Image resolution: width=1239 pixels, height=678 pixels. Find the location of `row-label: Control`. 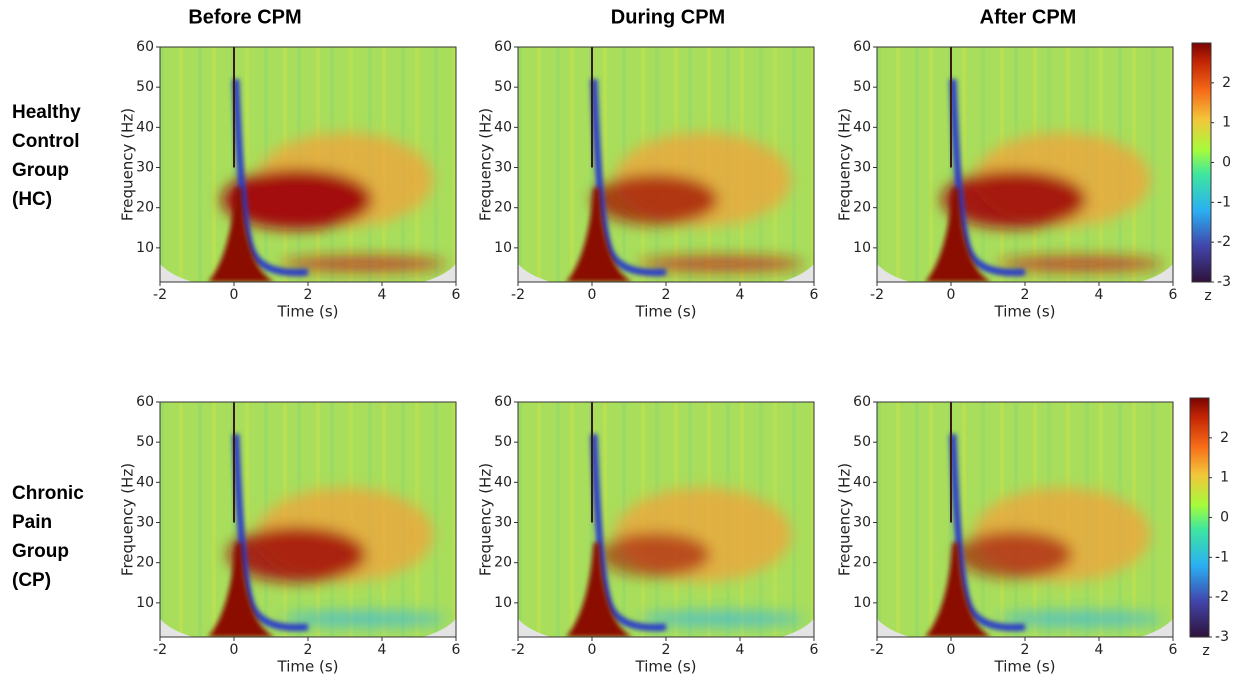

row-label: Control is located at coordinates (46, 141).